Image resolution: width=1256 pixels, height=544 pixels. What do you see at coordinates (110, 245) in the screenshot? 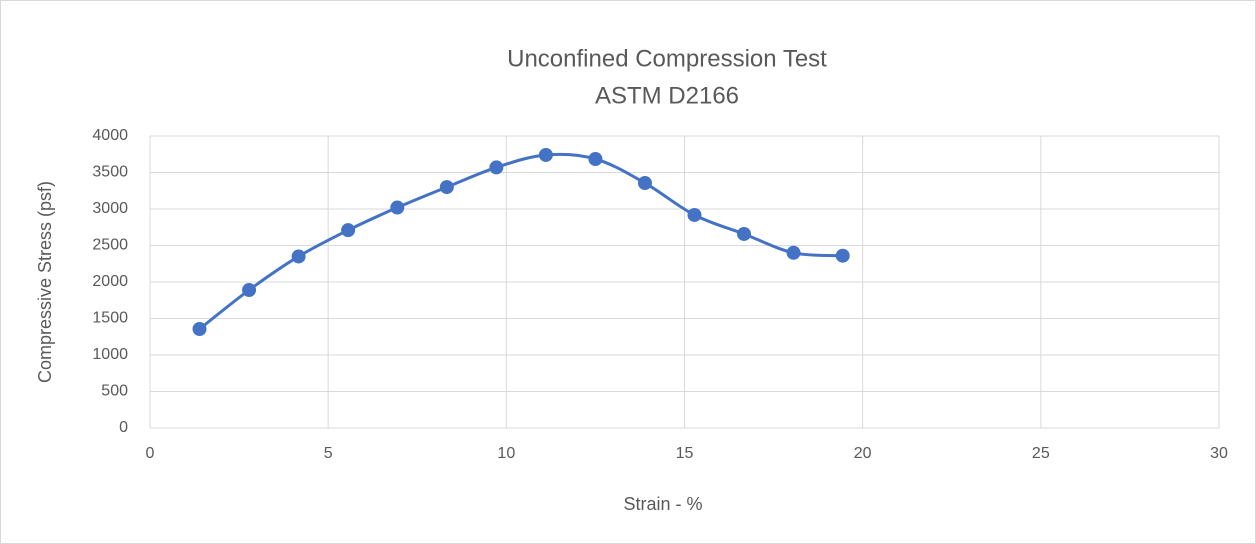
I see `y-tick-label: 2500` at bounding box center [110, 245].